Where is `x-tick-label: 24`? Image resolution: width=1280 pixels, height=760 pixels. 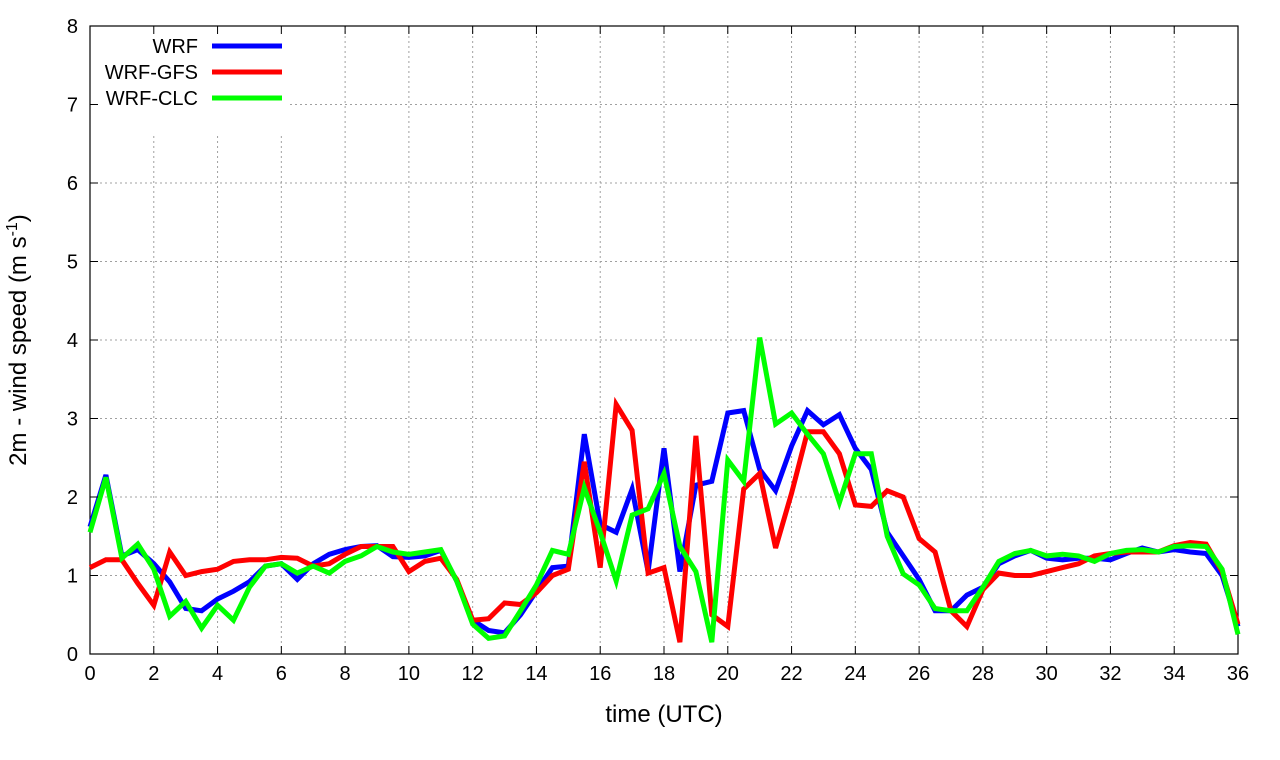
x-tick-label: 24 is located at coordinates (855, 674).